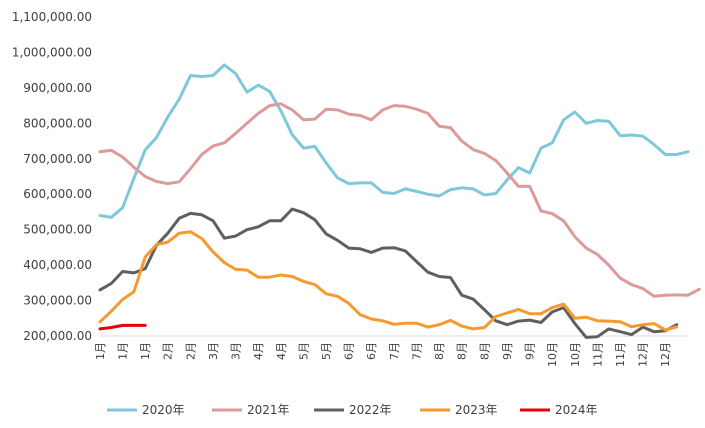 This screenshot has height=428, width=705. Describe the element at coordinates (57, 159) in the screenshot. I see `y-tick-label: 700,000.00` at that location.